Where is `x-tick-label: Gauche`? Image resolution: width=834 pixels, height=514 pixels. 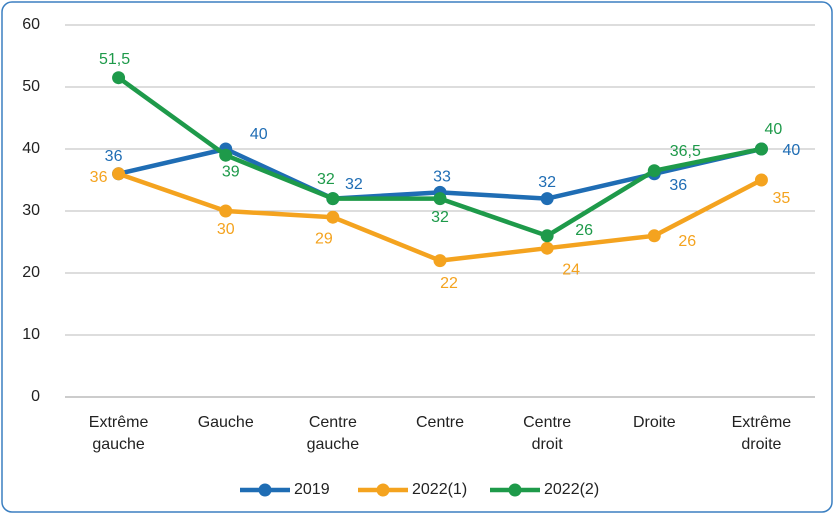 x-tick-label: Gauche is located at coordinates (226, 422).